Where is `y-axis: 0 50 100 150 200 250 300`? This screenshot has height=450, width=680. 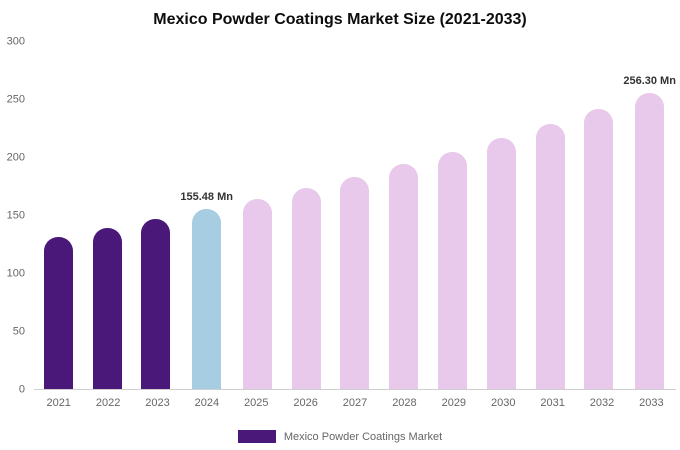
y-axis: 0 50 100 150 200 250 300 is located at coordinates (14, 215).